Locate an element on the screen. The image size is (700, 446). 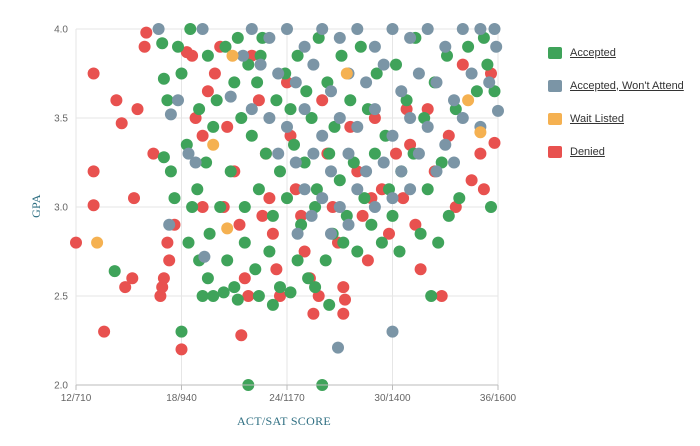
legend-item: Wait Listed is located at coordinates (623, 118).